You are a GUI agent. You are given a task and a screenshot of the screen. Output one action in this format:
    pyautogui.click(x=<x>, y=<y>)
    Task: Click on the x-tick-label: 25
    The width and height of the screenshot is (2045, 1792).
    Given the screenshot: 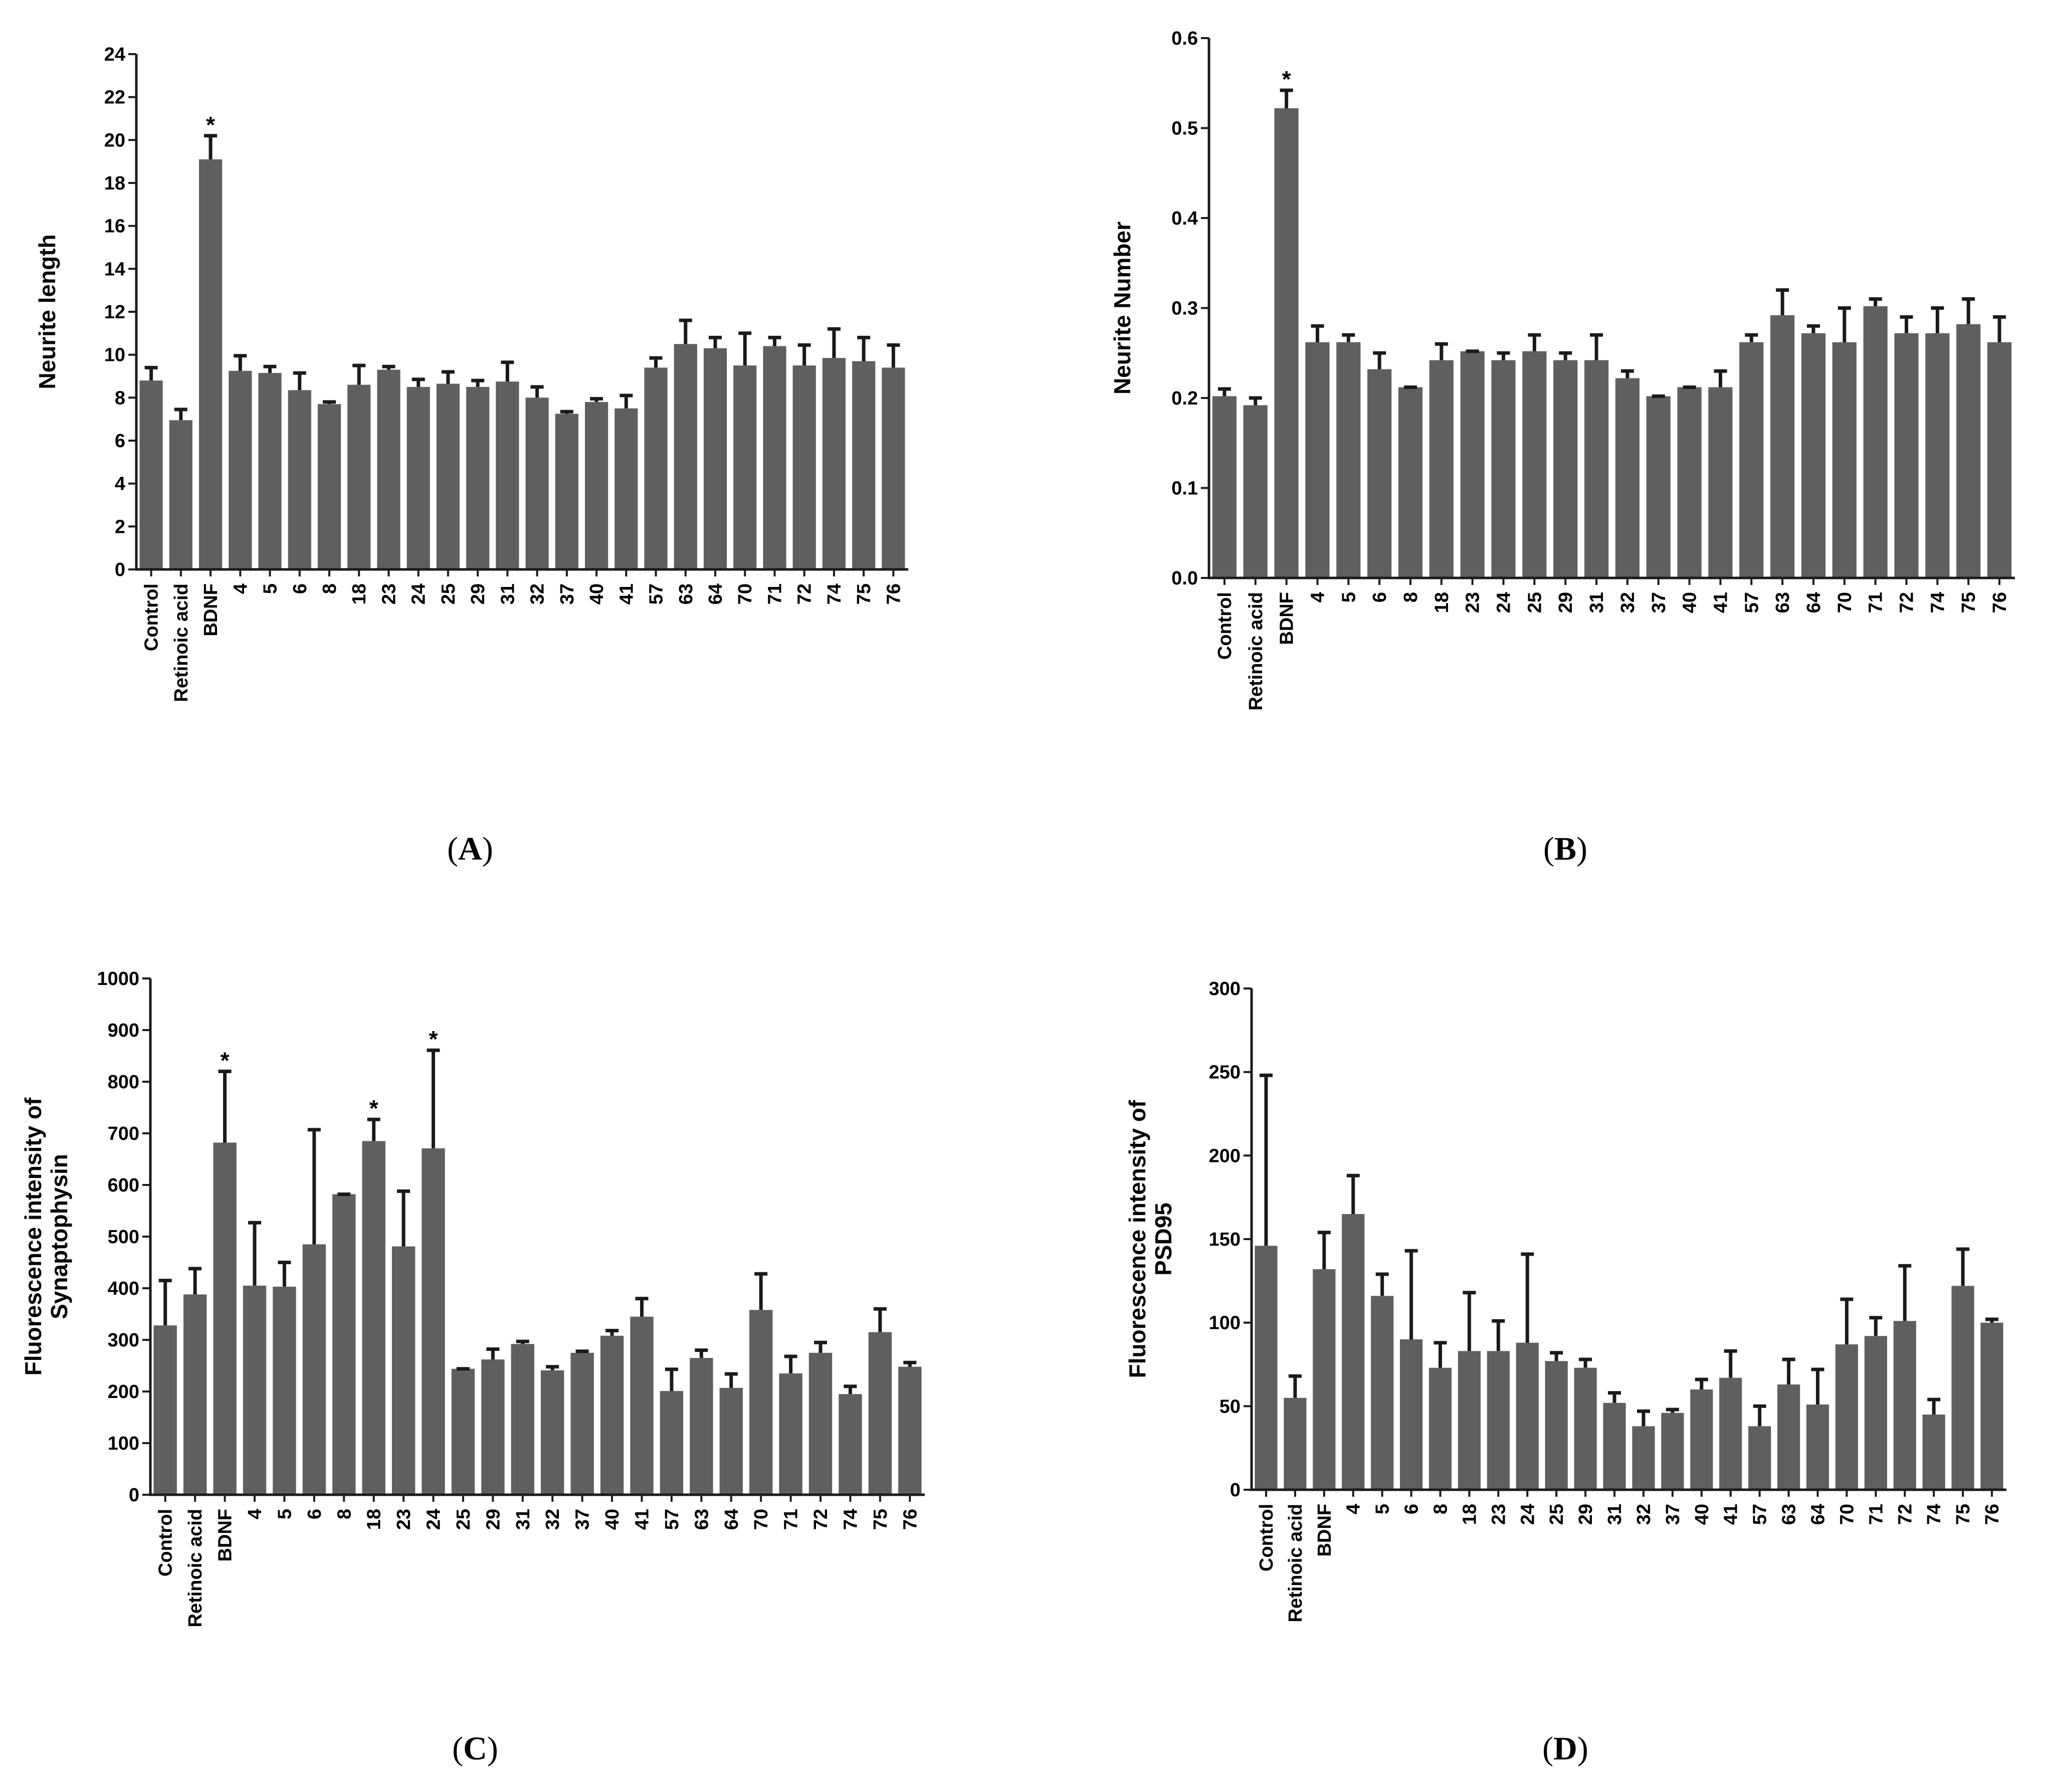 What is the action you would take?
    pyautogui.click(x=448, y=594)
    